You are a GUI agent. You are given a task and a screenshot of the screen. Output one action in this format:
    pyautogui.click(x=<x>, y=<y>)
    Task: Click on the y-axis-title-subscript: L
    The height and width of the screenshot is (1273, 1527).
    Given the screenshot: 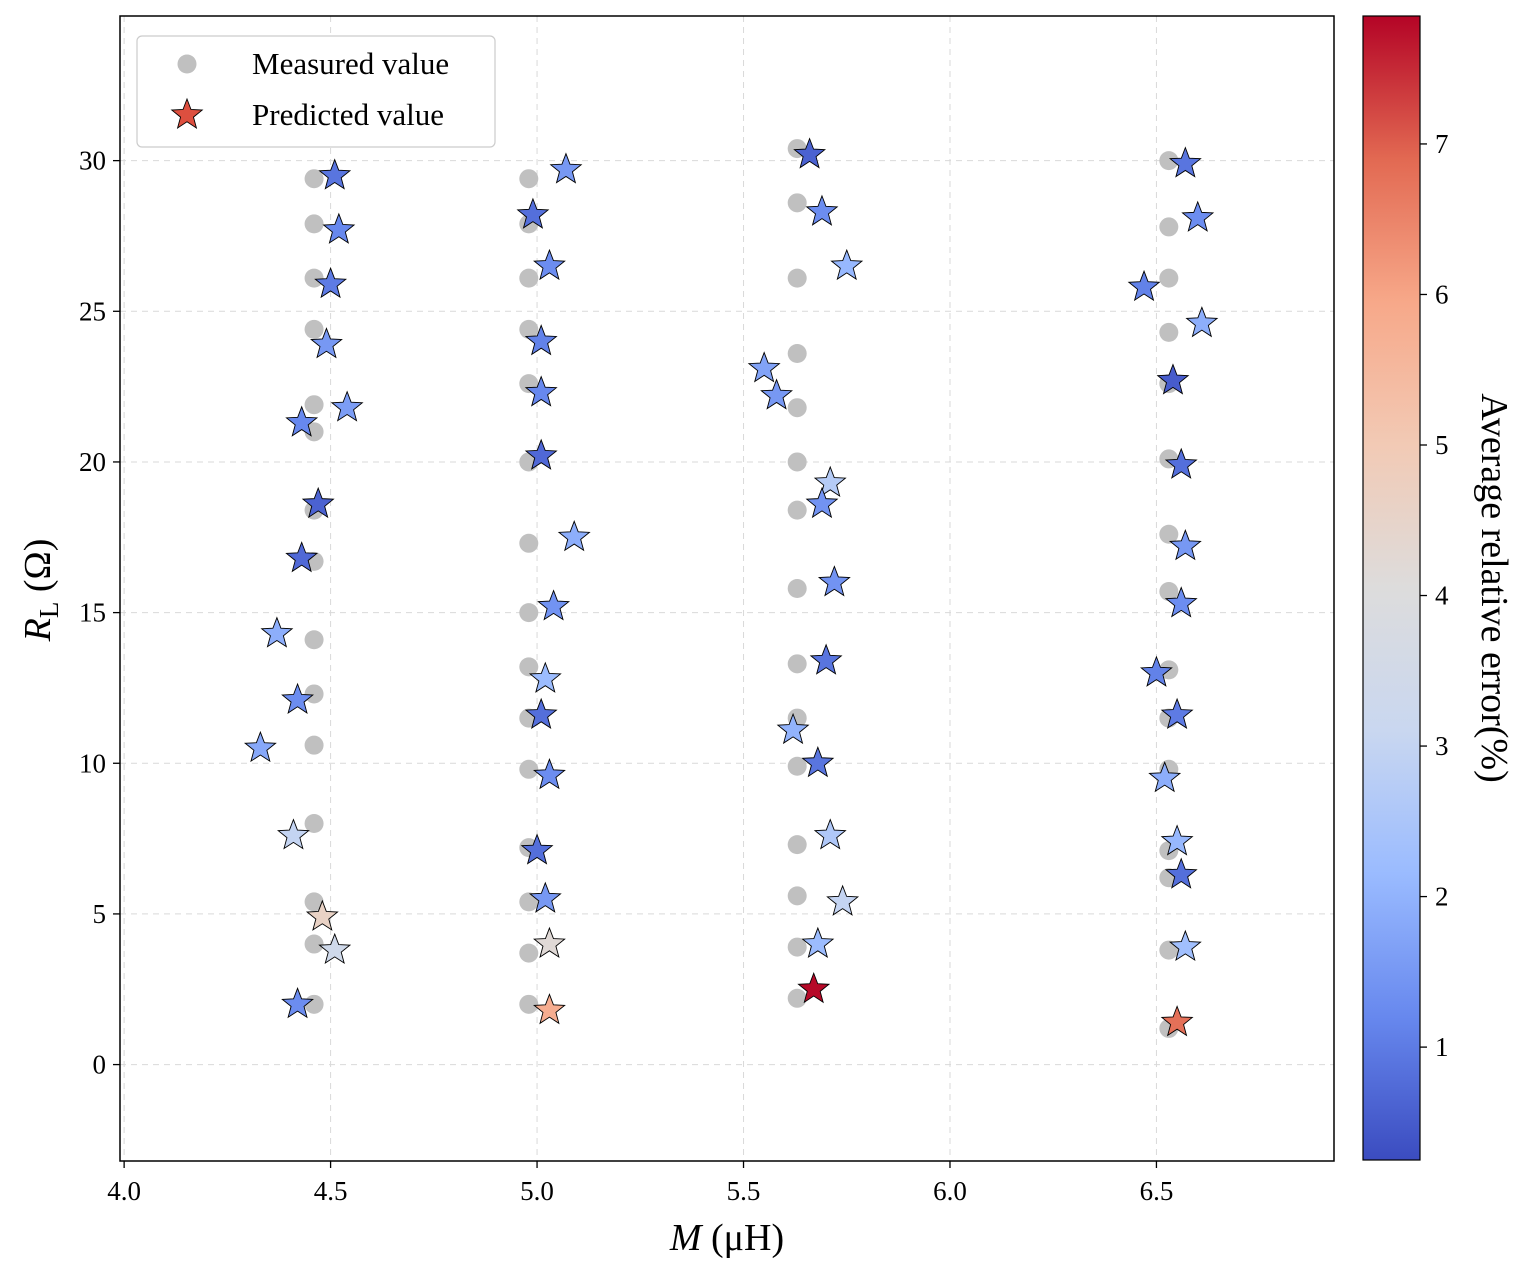 What is the action you would take?
    pyautogui.click(x=49, y=610)
    